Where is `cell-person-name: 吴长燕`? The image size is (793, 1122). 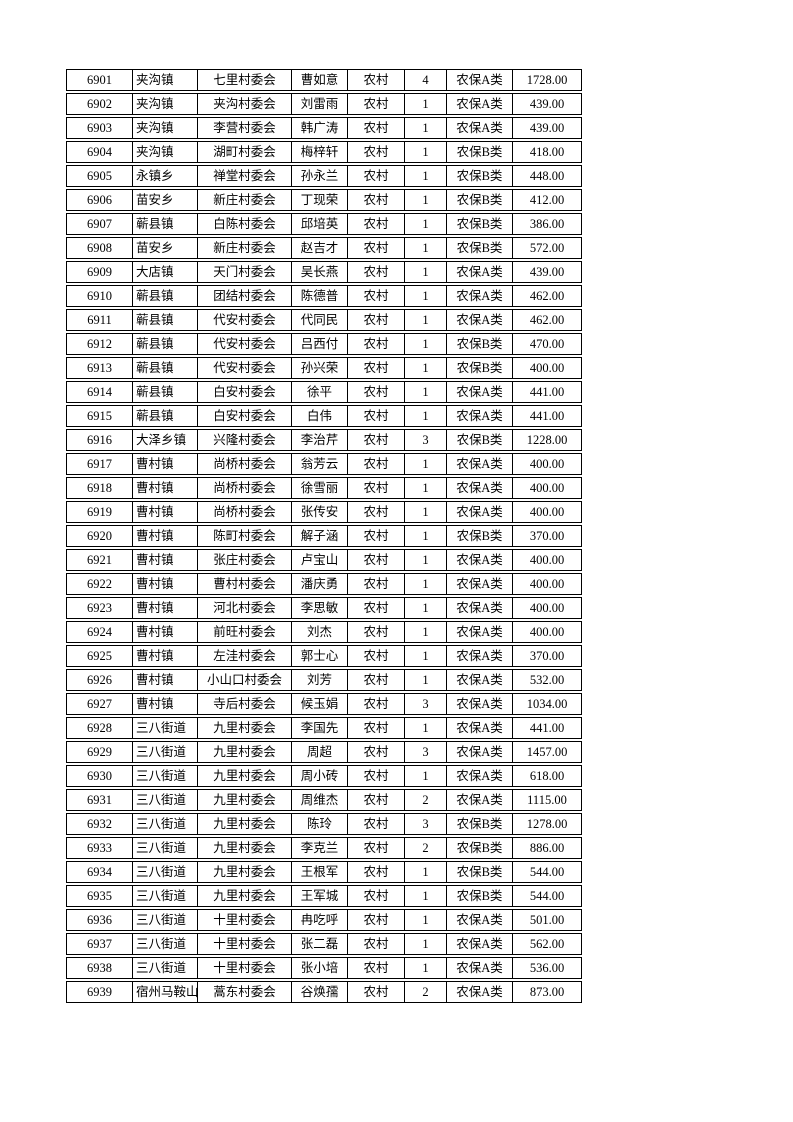
cell-person-name: 吴长燕 is located at coordinates (320, 272).